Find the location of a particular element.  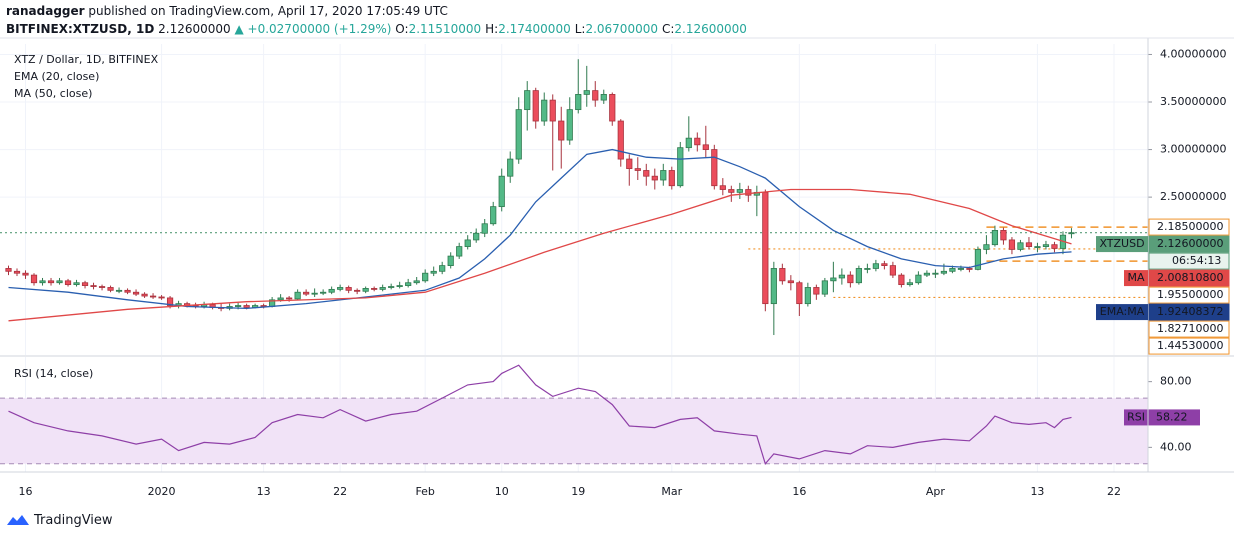

last-price: 2.12600000 is located at coordinates (194, 29).